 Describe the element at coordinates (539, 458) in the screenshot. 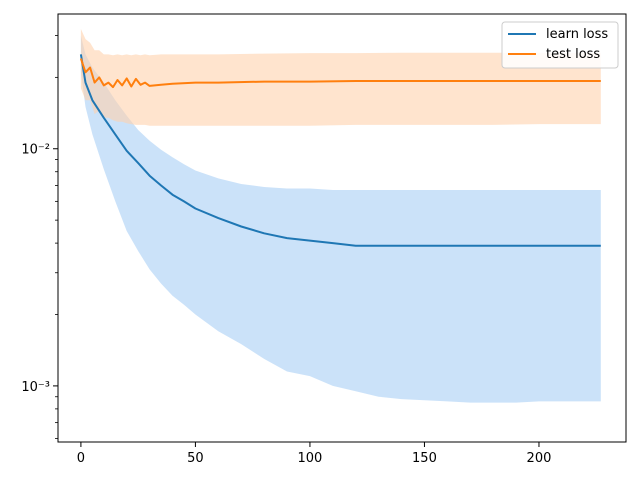

I see `x-tick-label: 200` at that location.